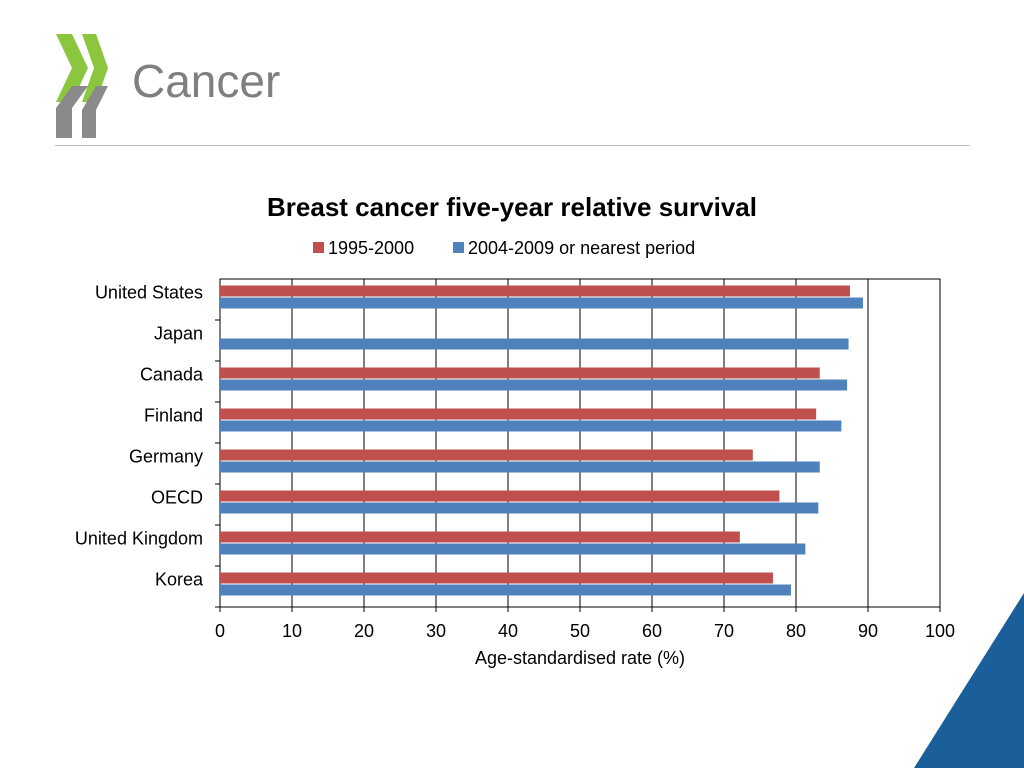 The image size is (1024, 768). Describe the element at coordinates (318, 247) in the screenshot. I see `legend-swatch-1995-2000` at that location.